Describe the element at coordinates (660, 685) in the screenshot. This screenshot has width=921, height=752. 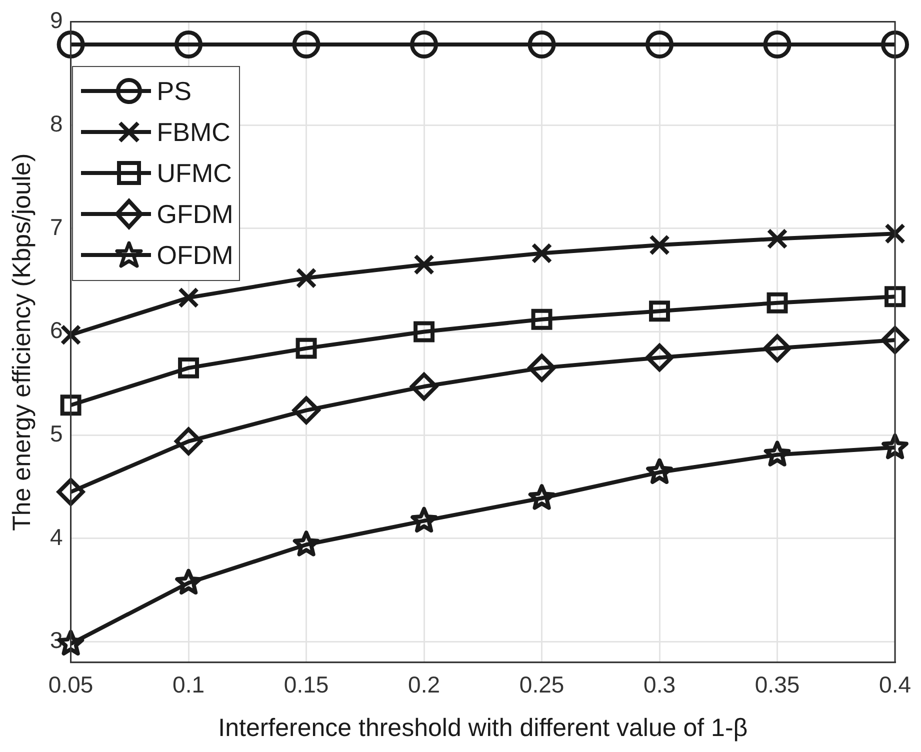
I see `x-tick-label: 0.3` at that location.